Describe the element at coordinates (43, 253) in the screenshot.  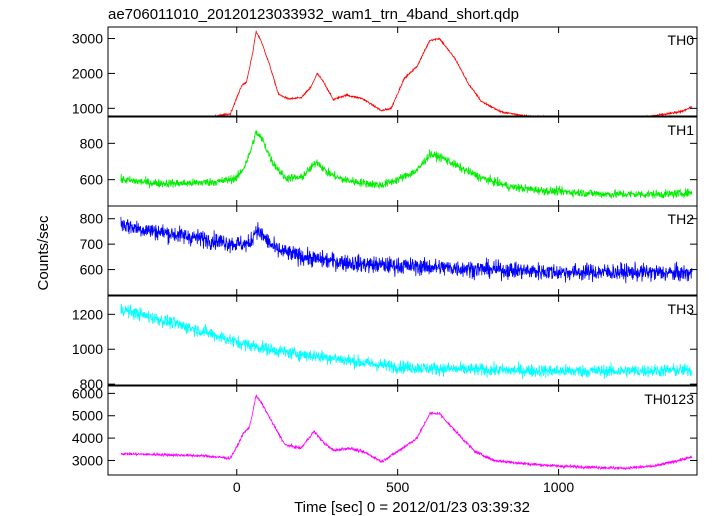
I see `y-axis-label: Counts/sec` at that location.